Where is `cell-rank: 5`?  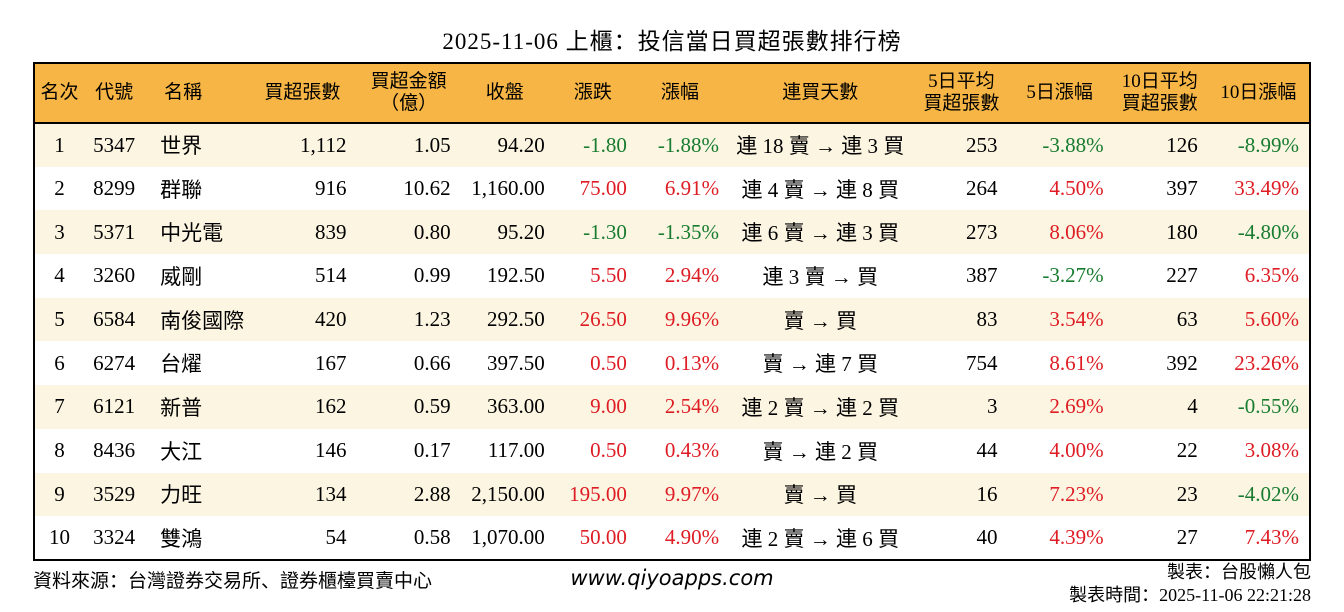 cell-rank: 5 is located at coordinates (59, 319).